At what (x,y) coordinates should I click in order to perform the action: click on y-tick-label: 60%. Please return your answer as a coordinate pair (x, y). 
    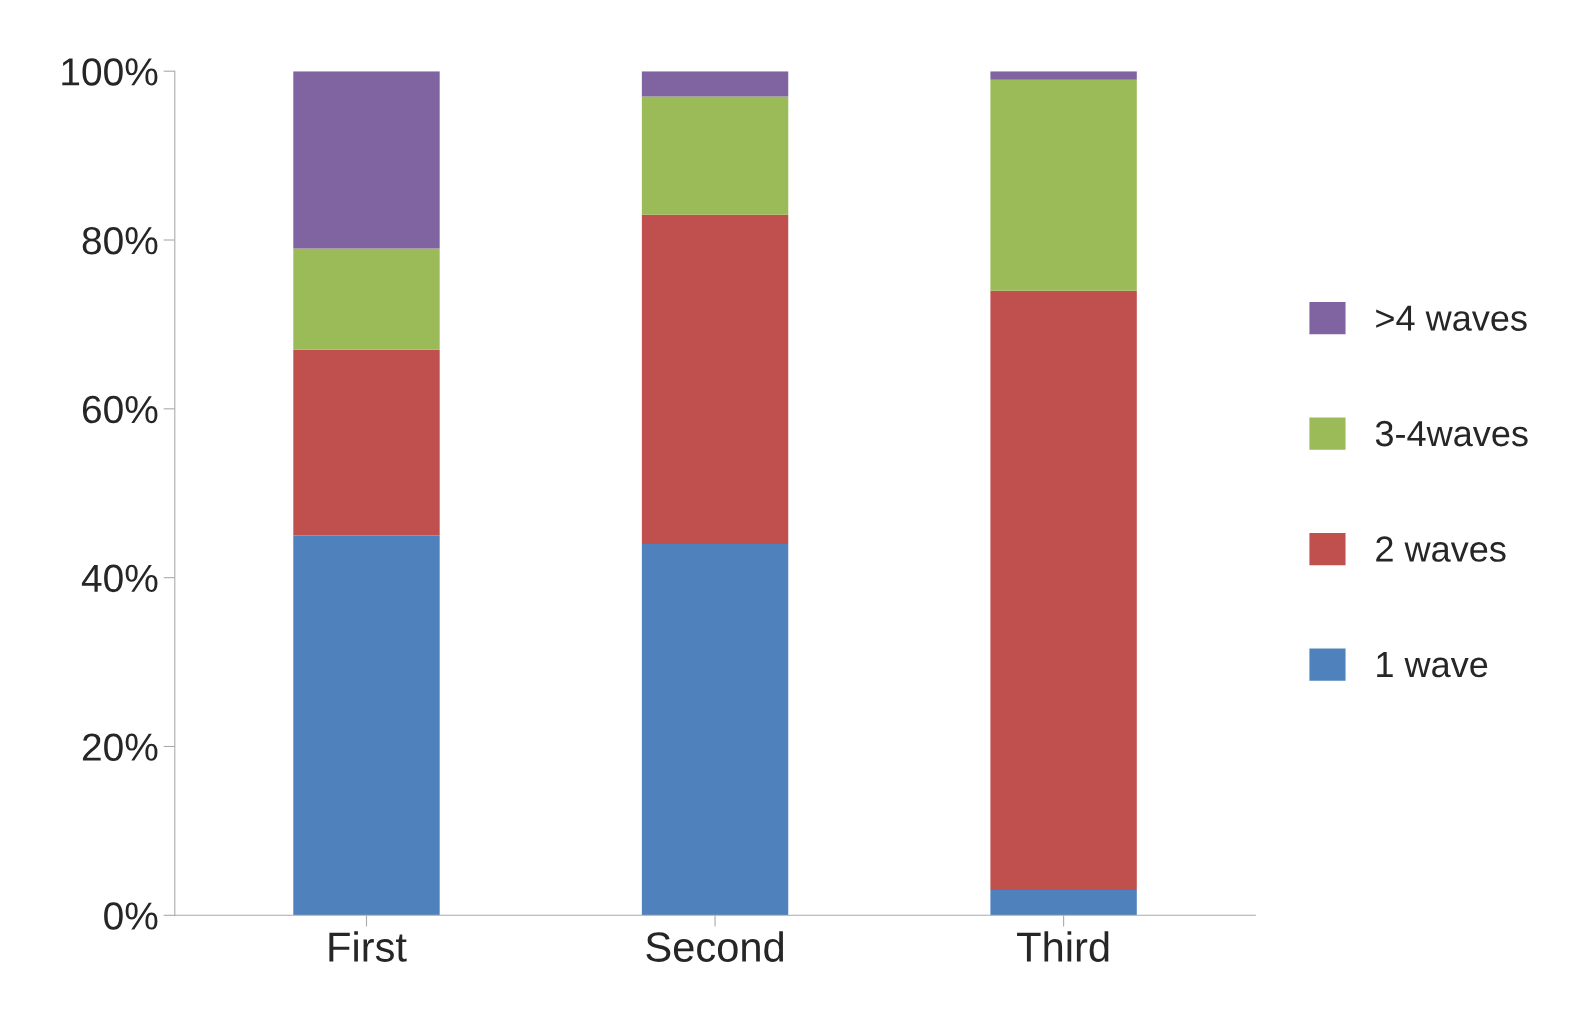
    Looking at the image, I should click on (120, 409).